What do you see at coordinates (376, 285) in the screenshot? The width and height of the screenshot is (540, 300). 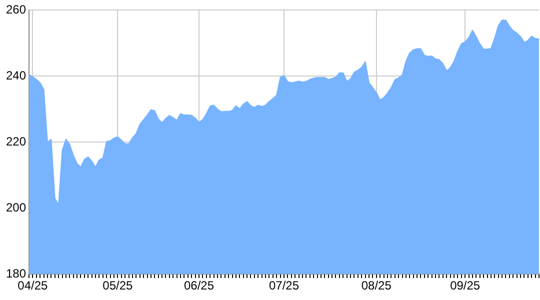 I see `x-tick-label: 08/25` at bounding box center [376, 285].